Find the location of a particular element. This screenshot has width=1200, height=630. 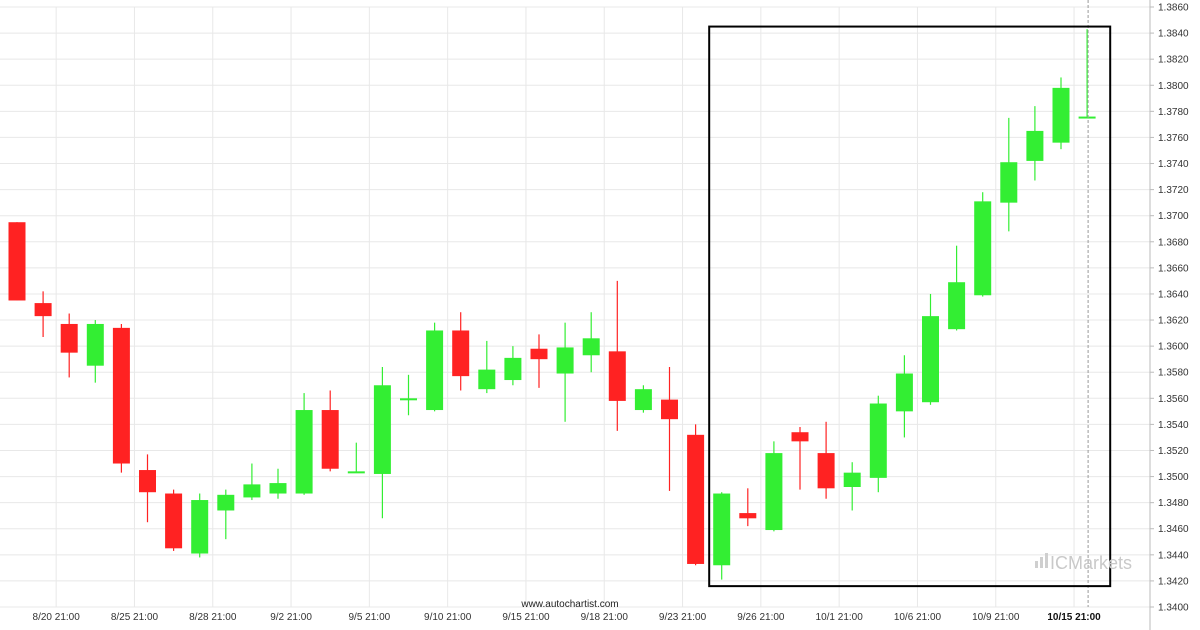

y-tick-label: 1.3460 is located at coordinates (1173, 529).